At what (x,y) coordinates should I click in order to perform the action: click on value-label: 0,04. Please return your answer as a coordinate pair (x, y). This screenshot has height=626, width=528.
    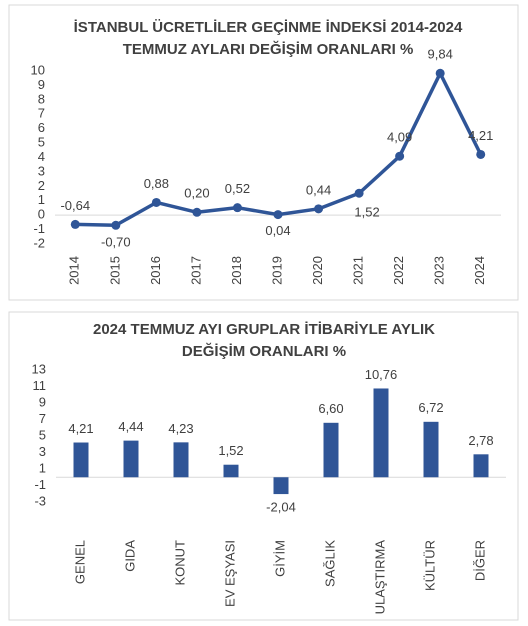
    Looking at the image, I should click on (277, 230).